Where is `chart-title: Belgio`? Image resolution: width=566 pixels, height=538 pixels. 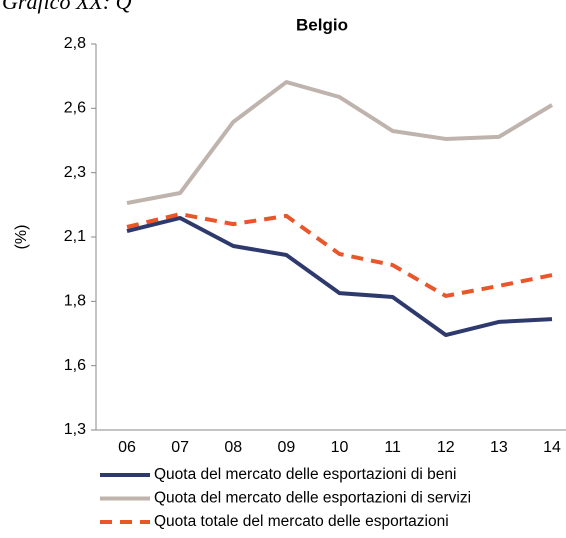
chart-title: Belgio is located at coordinates (322, 24).